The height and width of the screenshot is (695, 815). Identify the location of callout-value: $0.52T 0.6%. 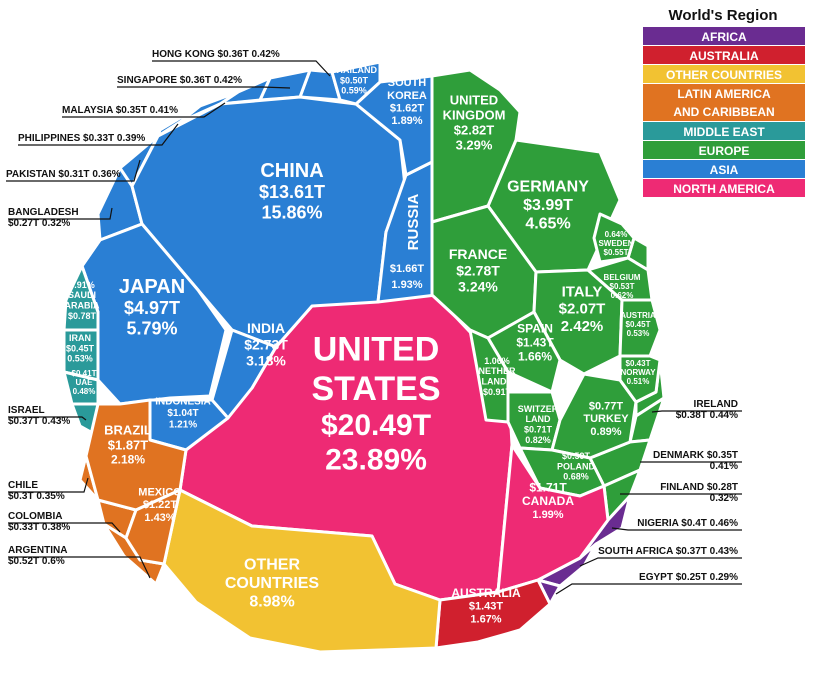
(36, 561).